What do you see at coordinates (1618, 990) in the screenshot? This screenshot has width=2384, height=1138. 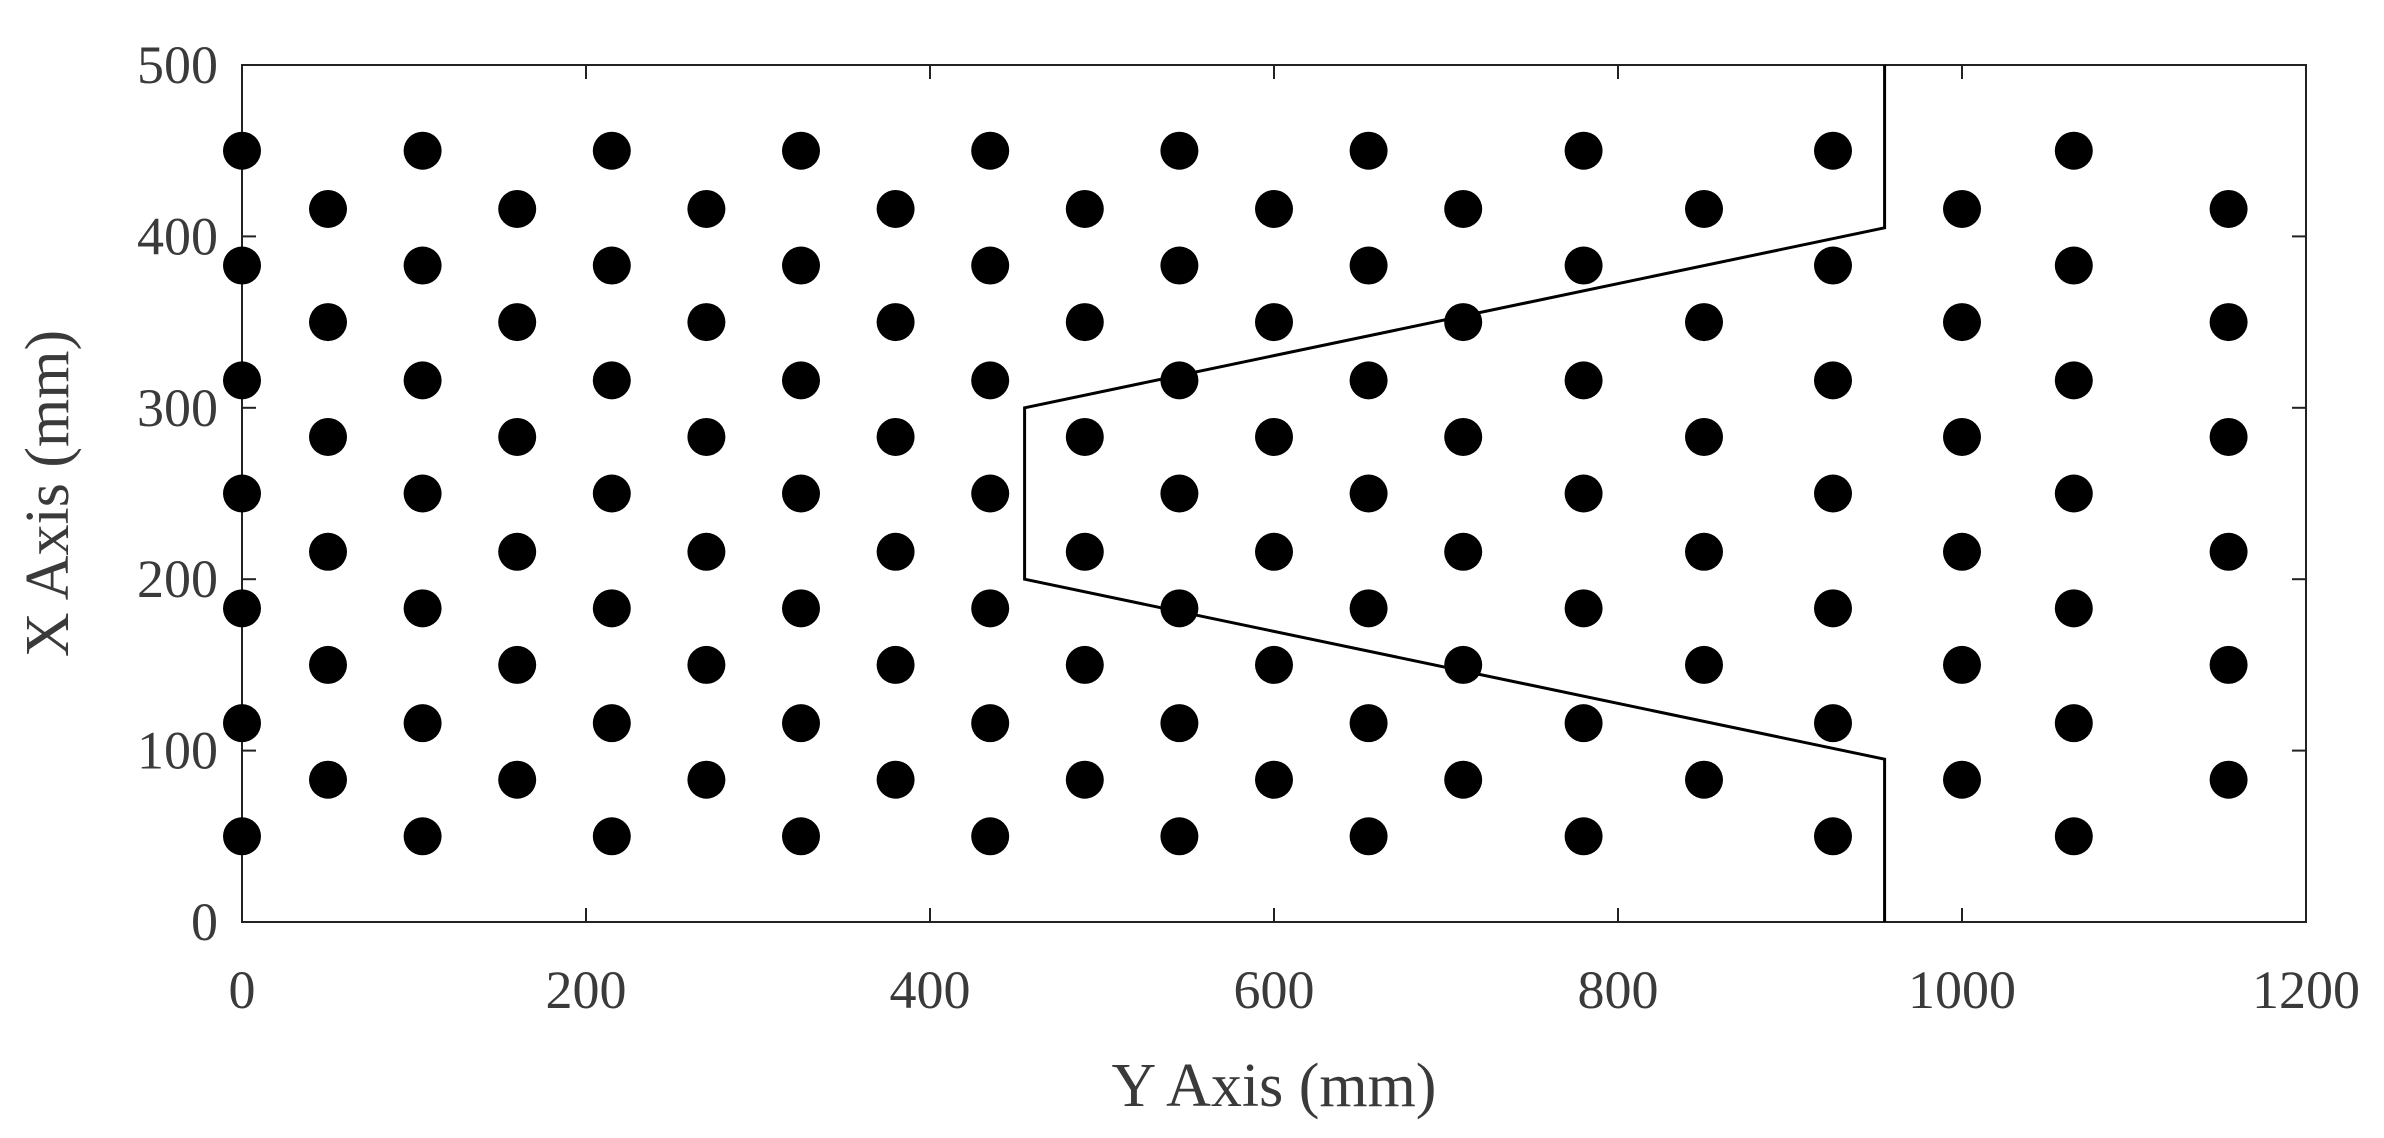 I see `x-tick-label: 800` at bounding box center [1618, 990].